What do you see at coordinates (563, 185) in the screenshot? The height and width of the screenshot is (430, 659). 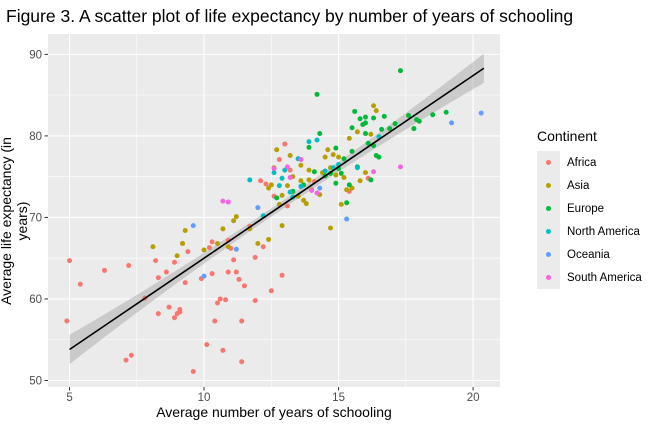 I see `legend-item-asia: Asia` at bounding box center [563, 185].